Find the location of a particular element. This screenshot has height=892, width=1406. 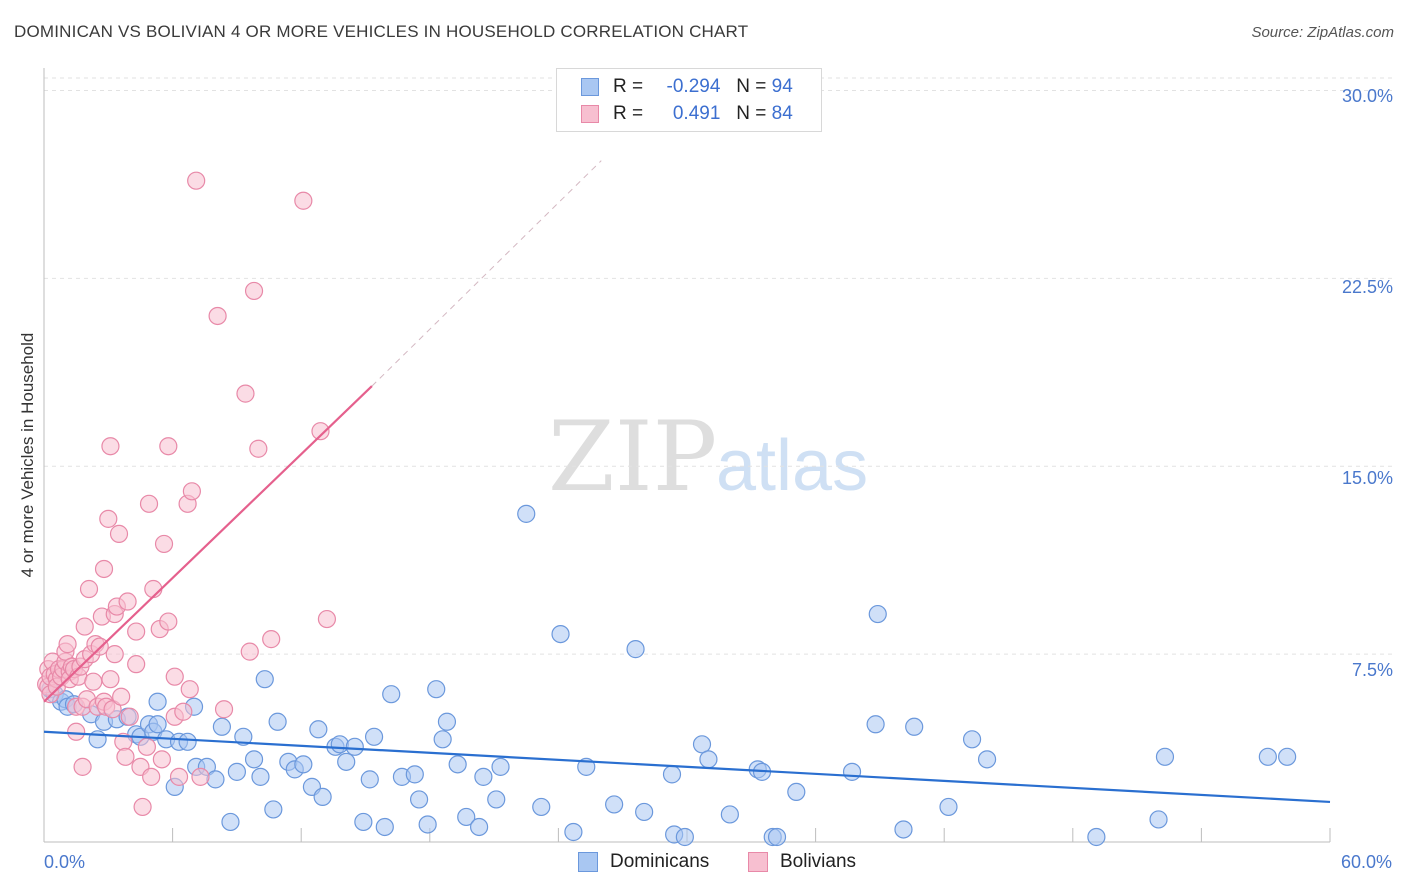

legend-n-value: 94 is located at coordinates (782, 86).